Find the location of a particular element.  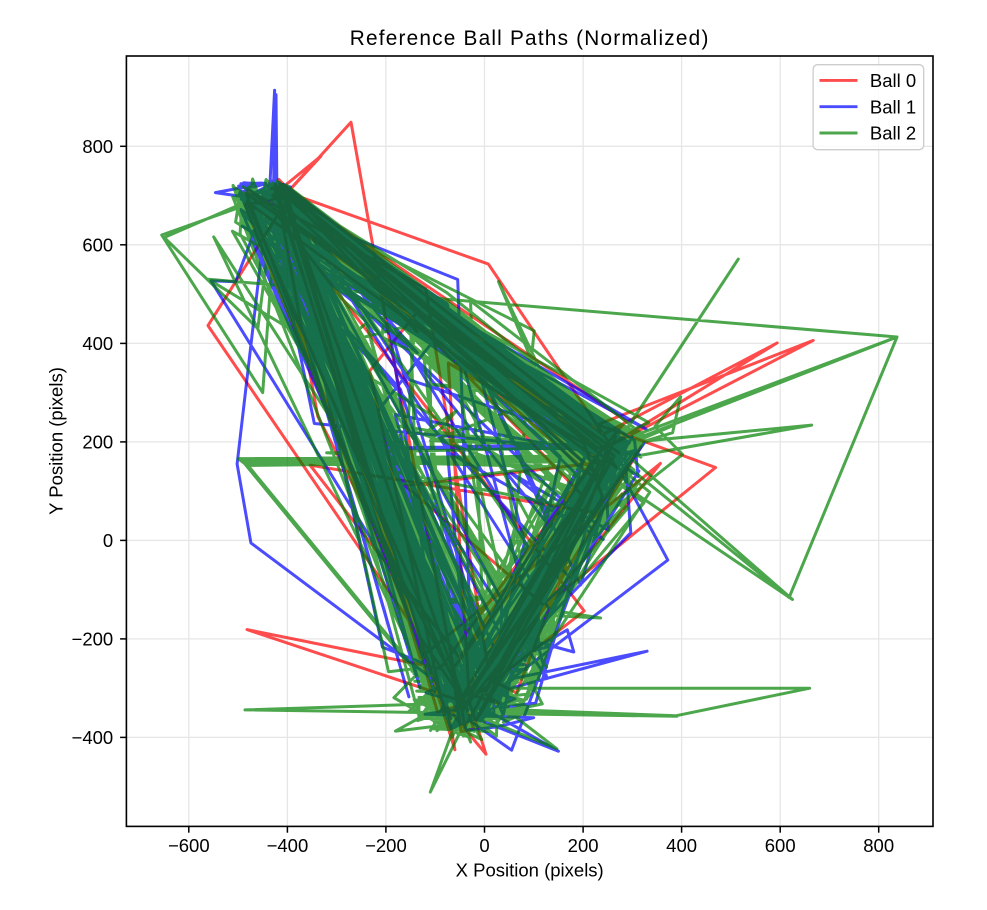

svg-text: Ball 0 is located at coordinates (893, 80).